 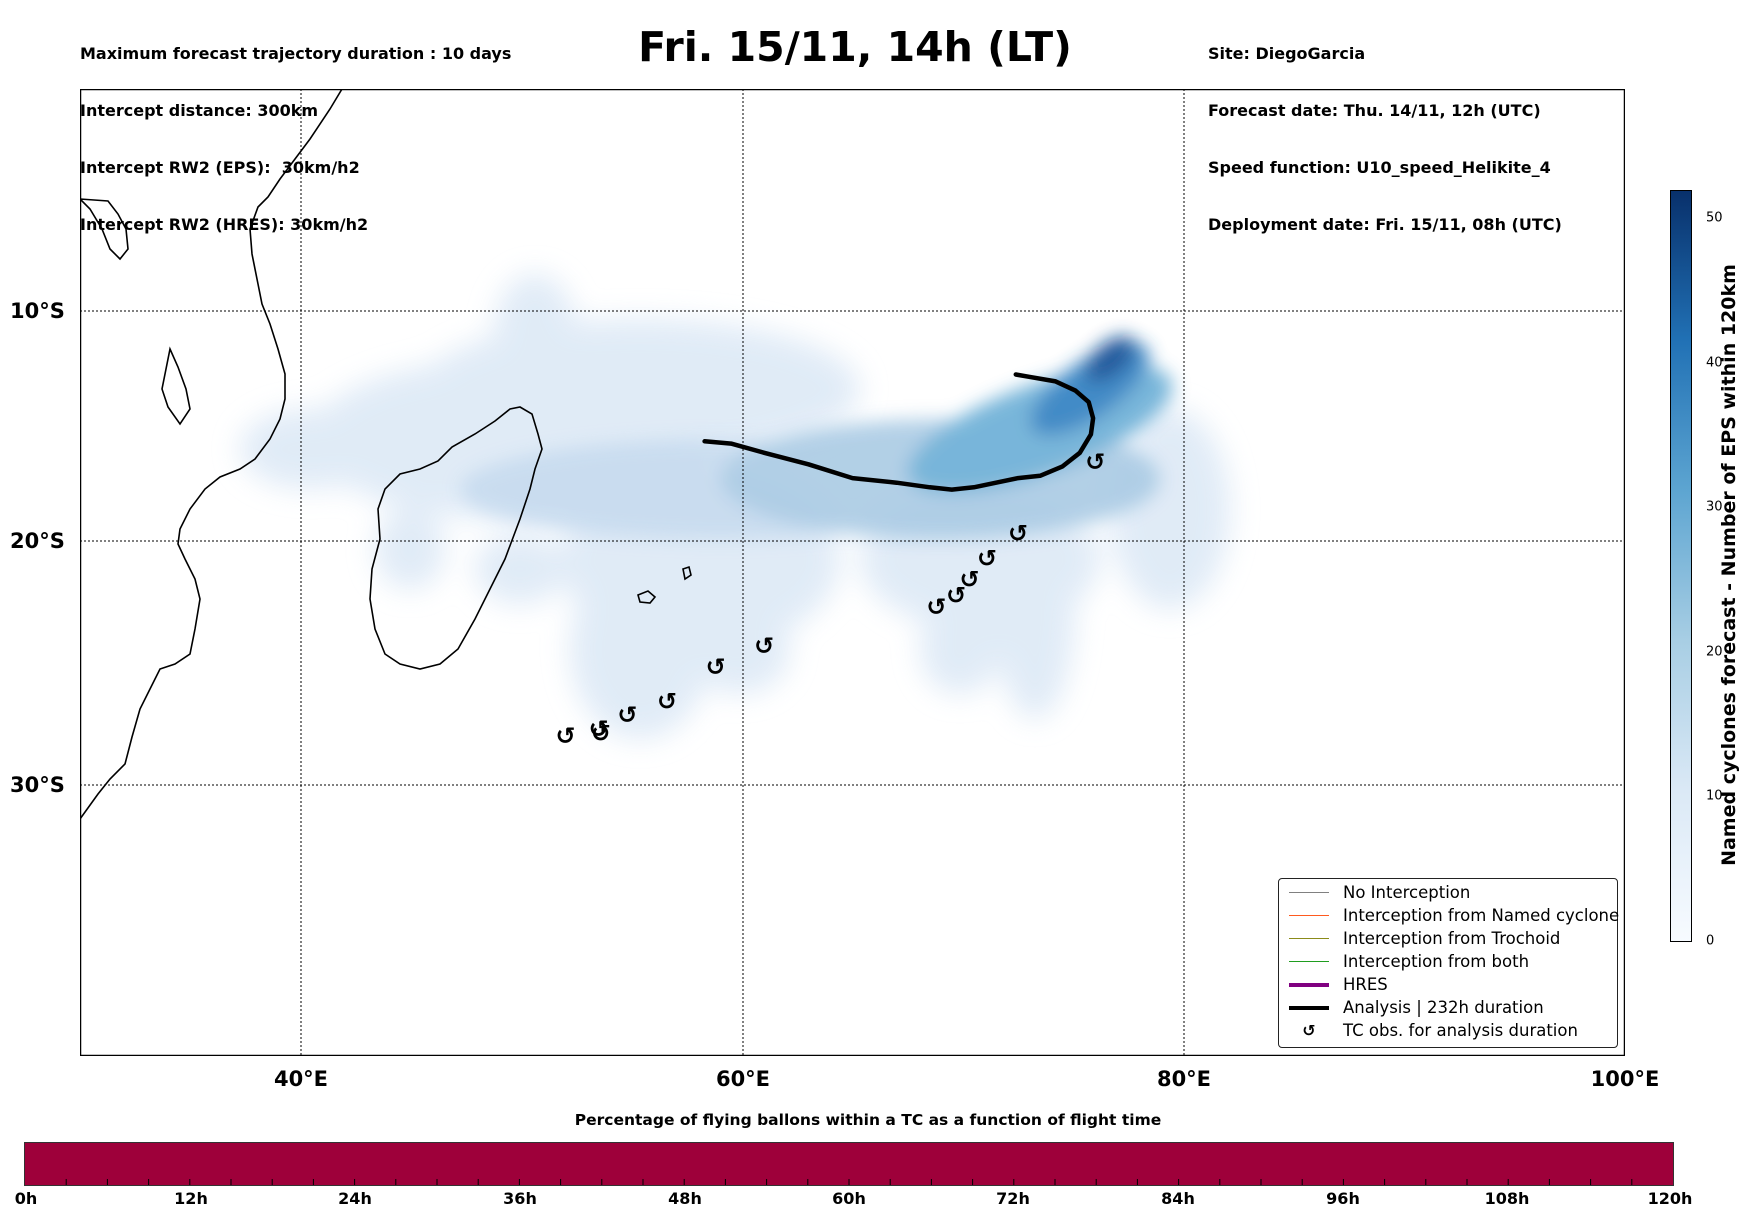 What do you see at coordinates (685, 1198) in the screenshot?
I see `flight-time-tick: 48h` at bounding box center [685, 1198].